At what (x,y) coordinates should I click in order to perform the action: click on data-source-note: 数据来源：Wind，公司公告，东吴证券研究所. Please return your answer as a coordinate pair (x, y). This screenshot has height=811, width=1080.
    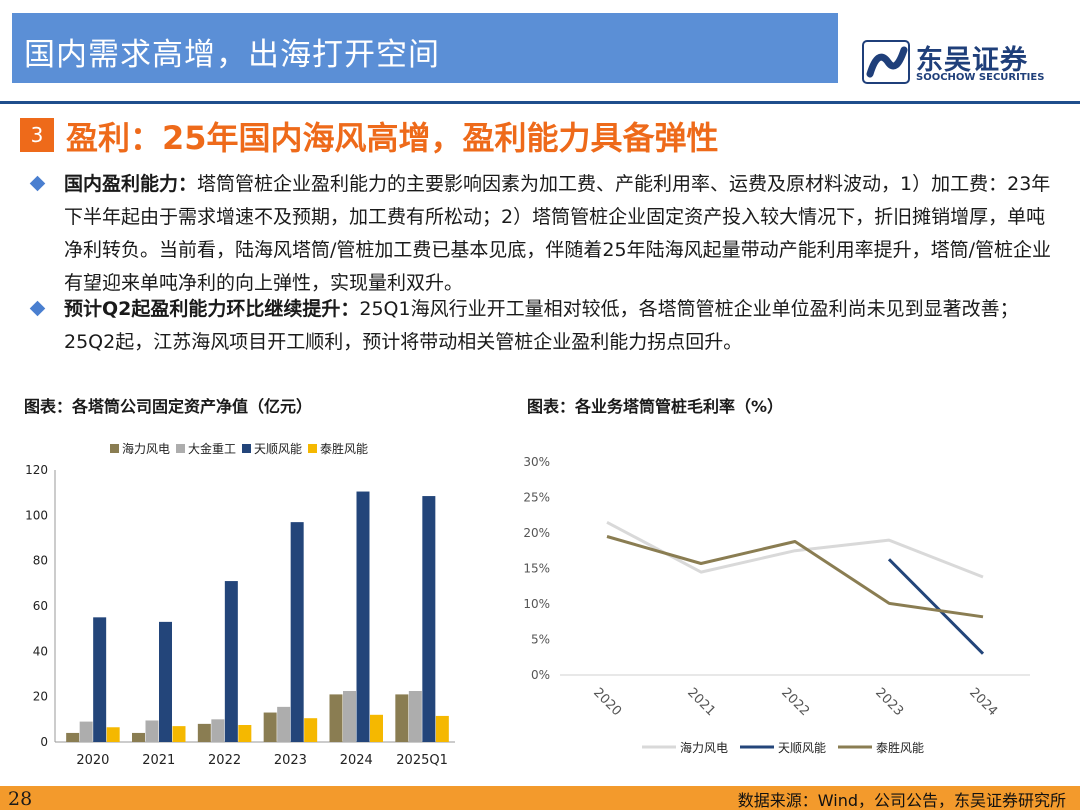
    Looking at the image, I should click on (901, 800).